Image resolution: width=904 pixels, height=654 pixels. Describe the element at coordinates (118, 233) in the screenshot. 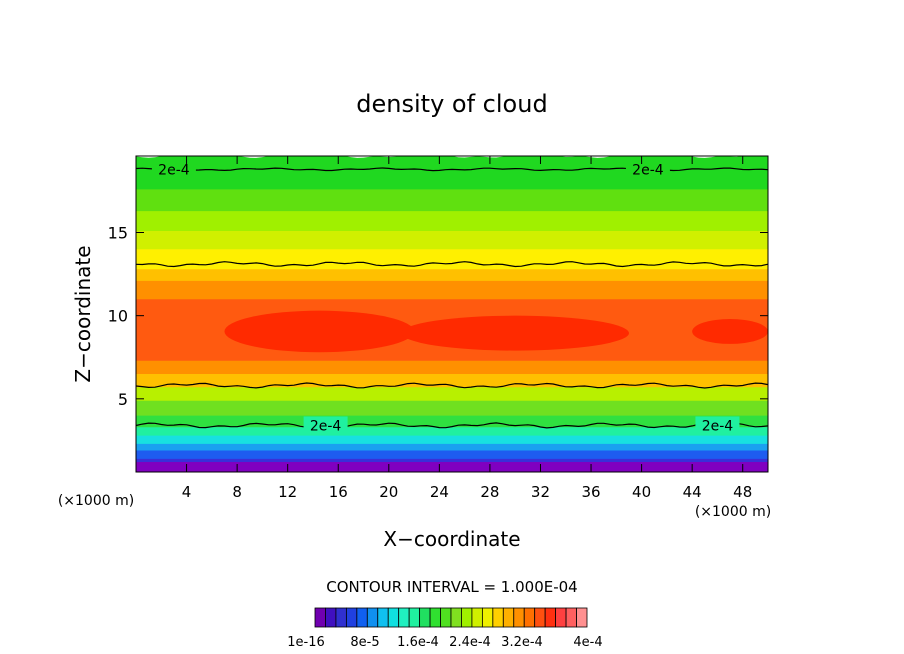

I see `y-tick-label-2: 15` at that location.